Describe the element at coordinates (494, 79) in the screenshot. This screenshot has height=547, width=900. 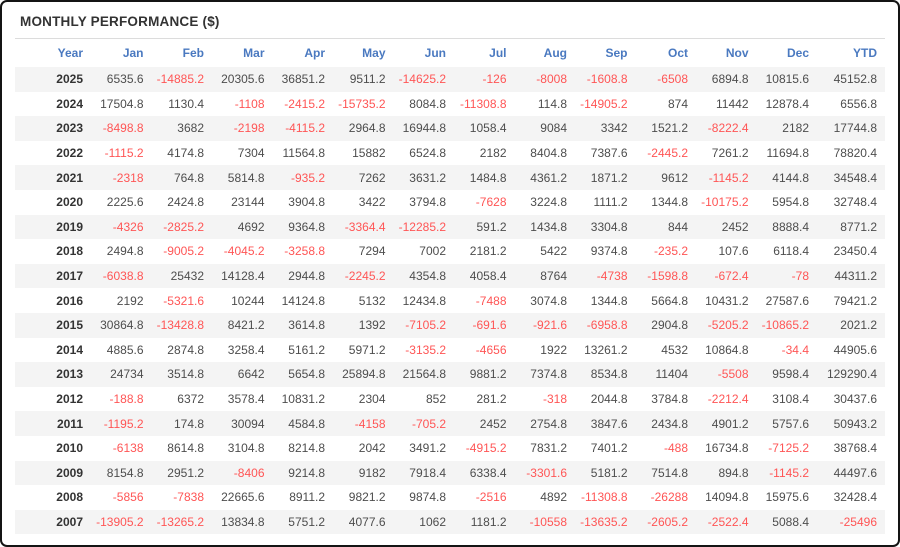
I see `value-cell: -126` at that location.